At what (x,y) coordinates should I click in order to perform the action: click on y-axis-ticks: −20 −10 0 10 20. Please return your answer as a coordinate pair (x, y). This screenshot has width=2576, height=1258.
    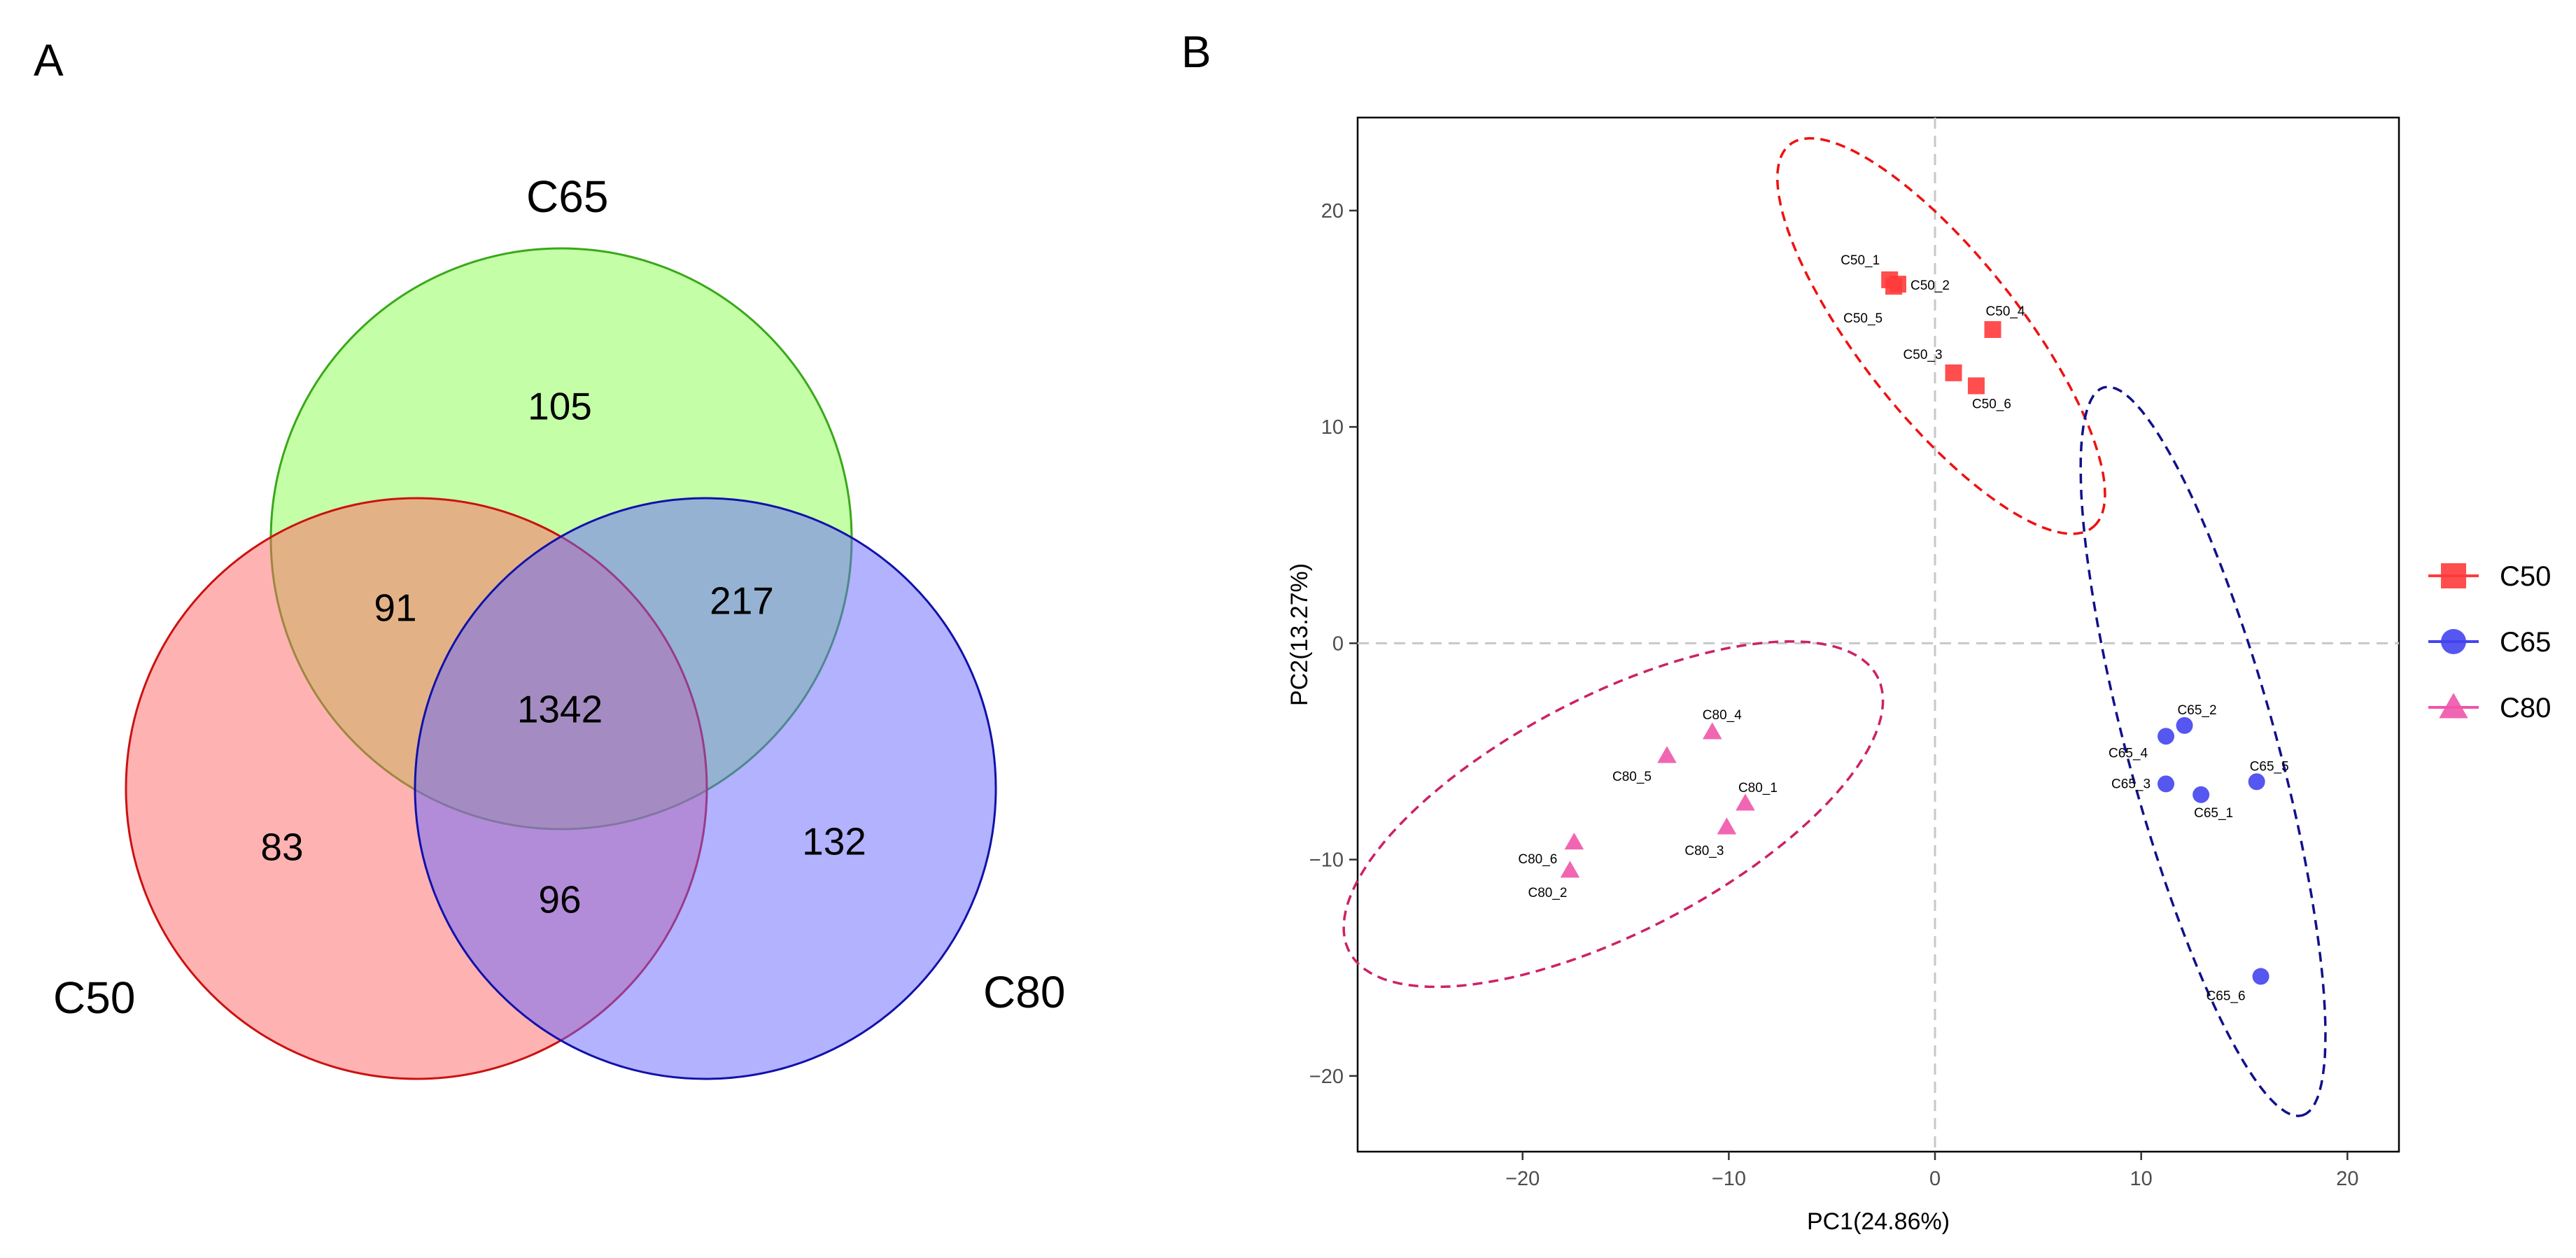
    Looking at the image, I should click on (1333, 644).